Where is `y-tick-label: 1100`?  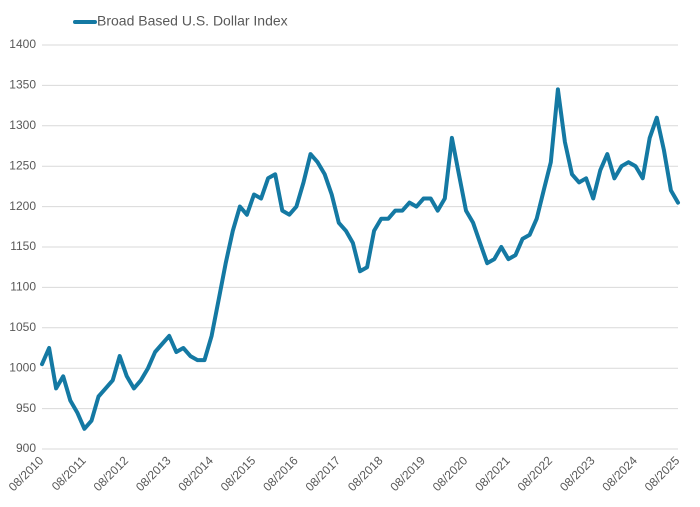 y-tick-label: 1100 is located at coordinates (23, 287).